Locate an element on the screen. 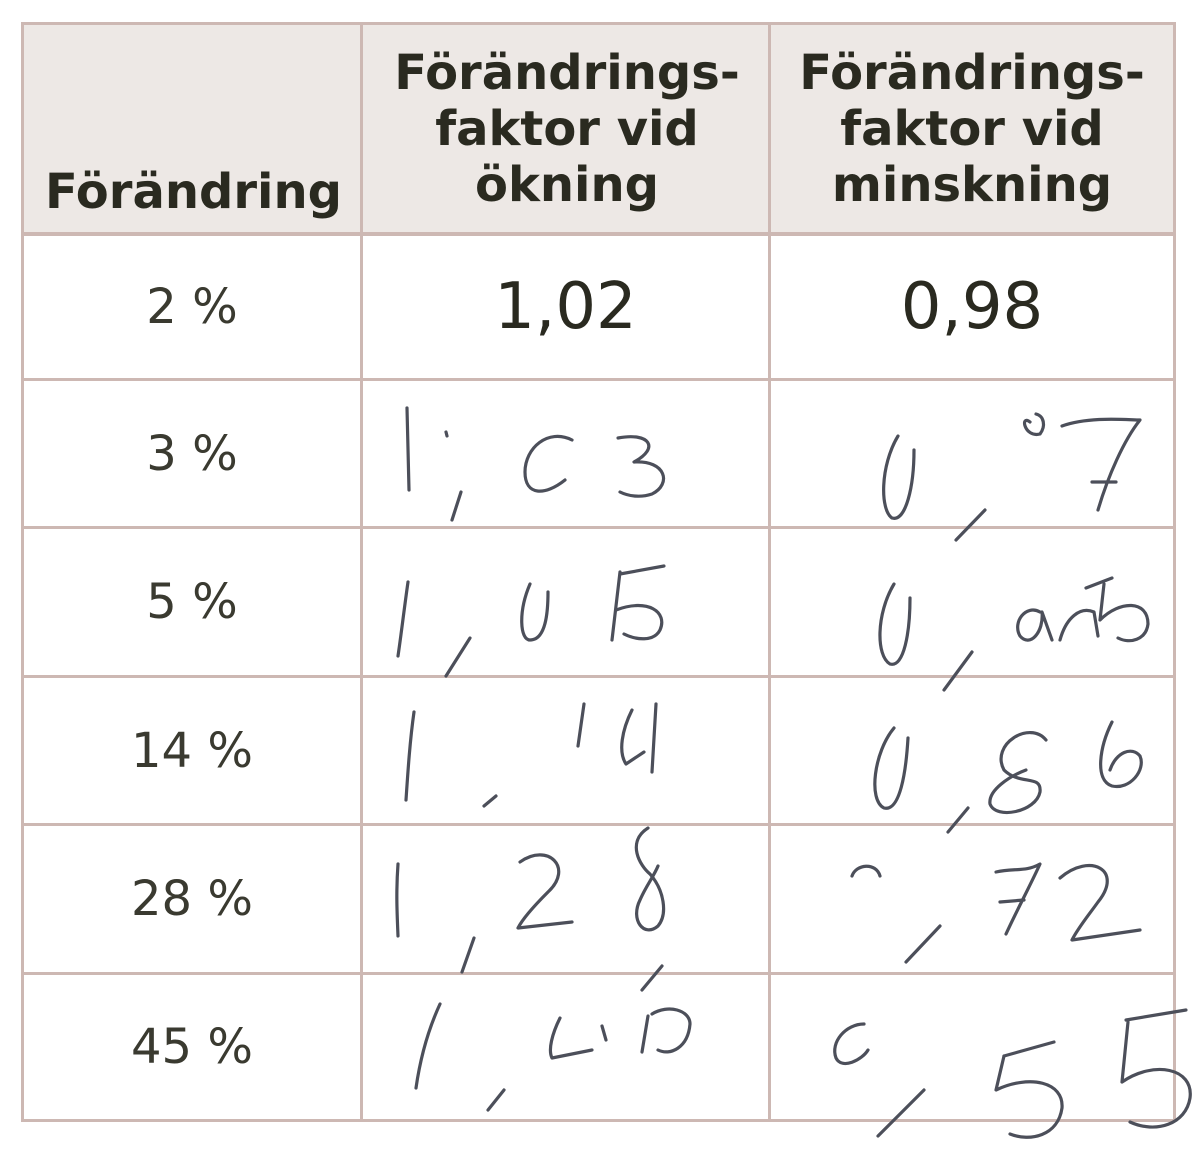  change-value: 2 % is located at coordinates (192, 307).